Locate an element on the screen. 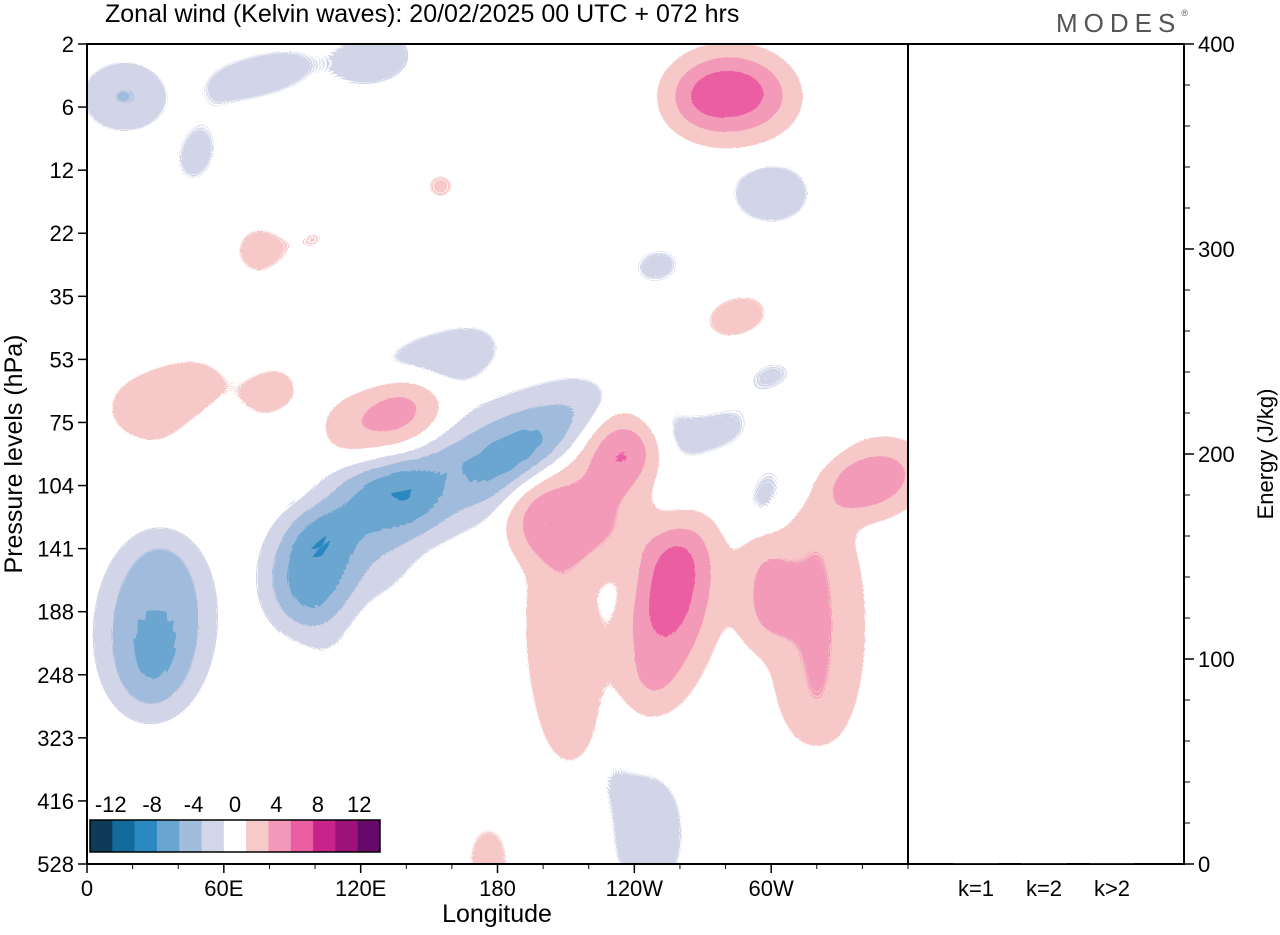  y-tick-label: 528 is located at coordinates (55, 864).